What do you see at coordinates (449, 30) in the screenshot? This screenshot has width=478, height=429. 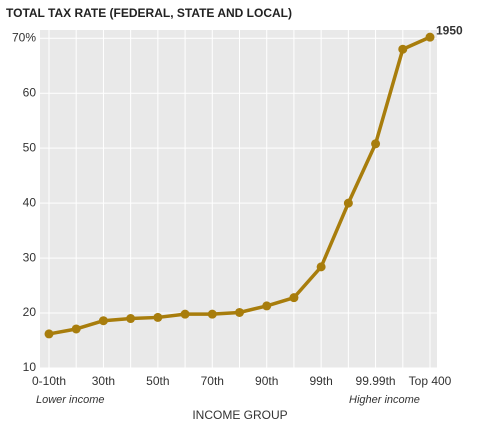 I see `annotation: 1950` at bounding box center [449, 30].